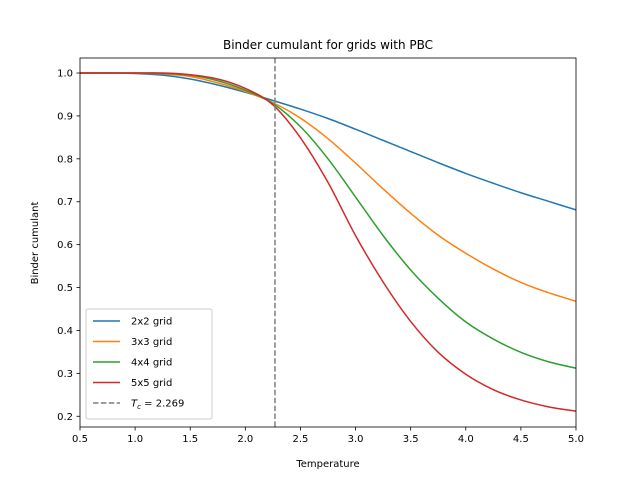  Describe the element at coordinates (135, 439) in the screenshot. I see `x-tick-label: 1.0` at that location.